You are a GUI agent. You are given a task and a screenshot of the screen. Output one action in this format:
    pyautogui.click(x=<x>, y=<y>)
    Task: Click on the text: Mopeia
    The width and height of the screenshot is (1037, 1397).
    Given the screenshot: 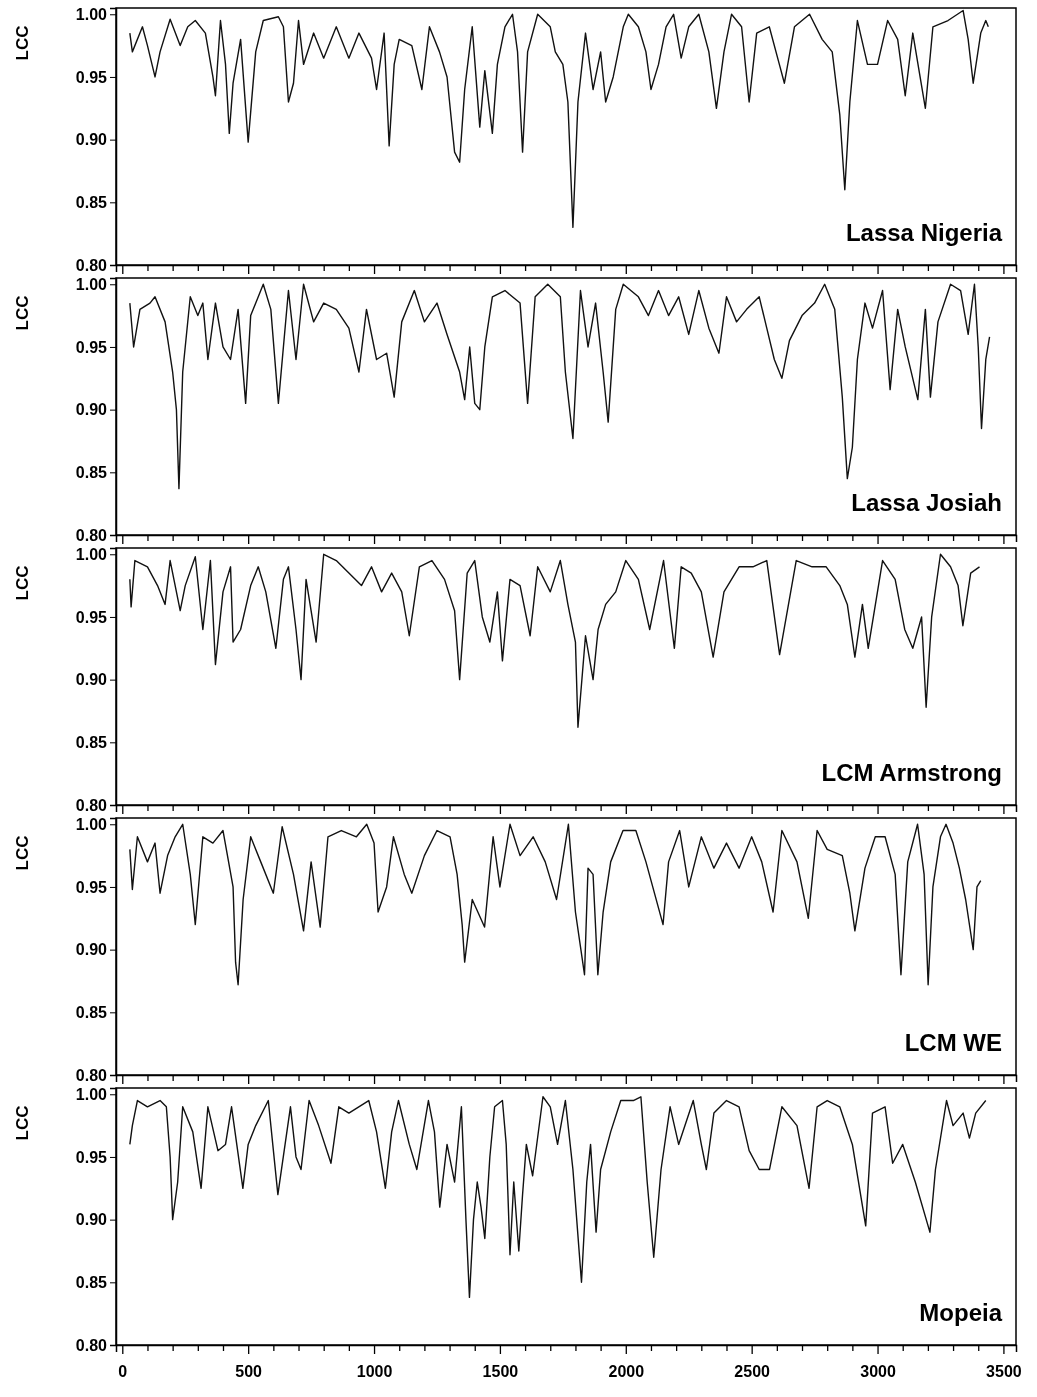 What is the action you would take?
    pyautogui.click(x=961, y=1312)
    